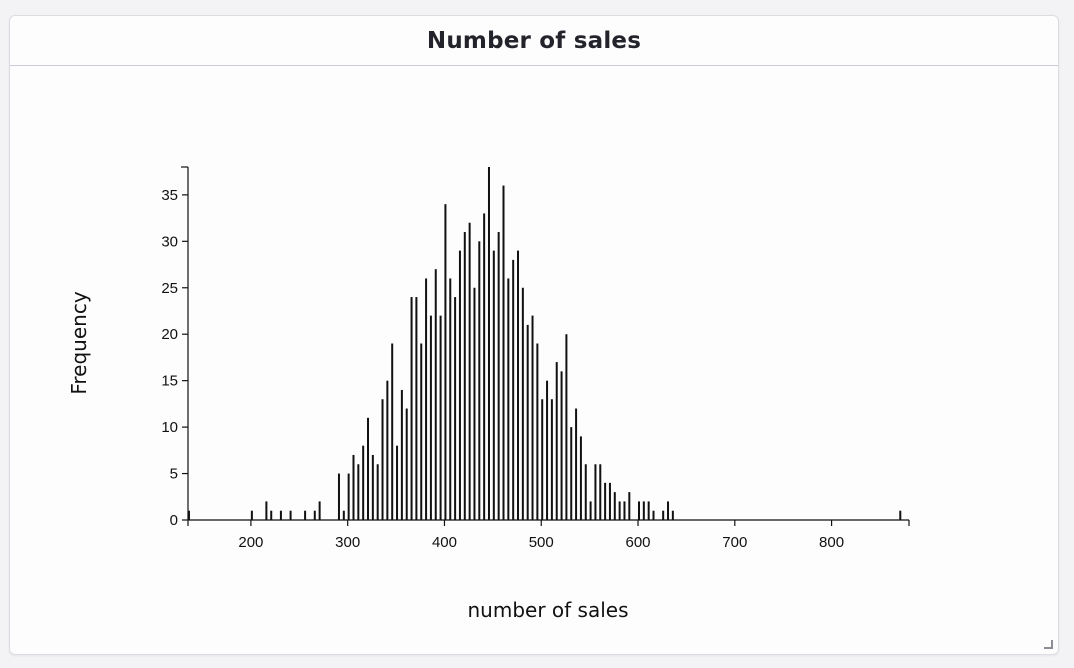 The image size is (1074, 668). Describe the element at coordinates (638, 542) in the screenshot. I see `x-tick-label: 600` at that location.